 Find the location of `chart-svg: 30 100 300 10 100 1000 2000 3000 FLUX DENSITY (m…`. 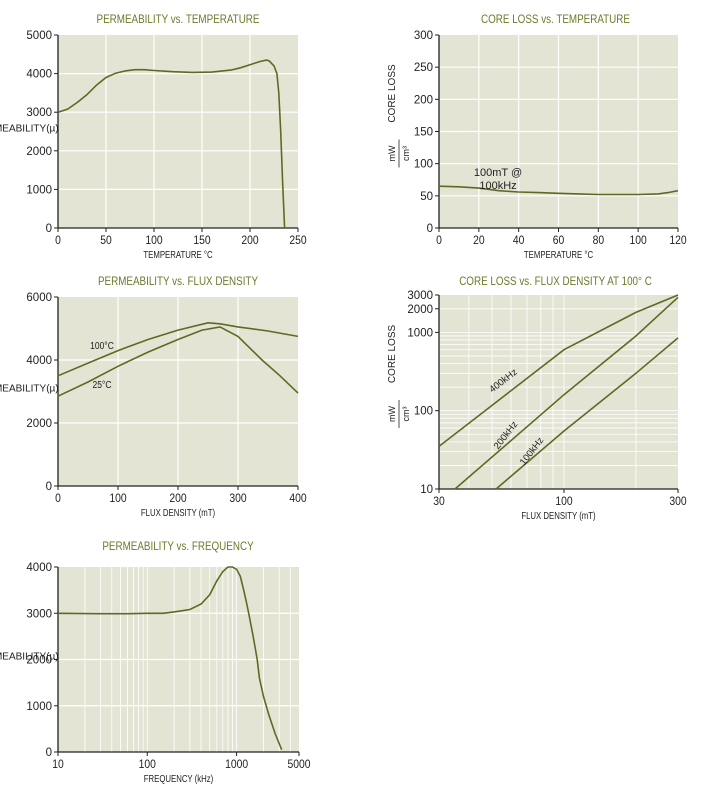

chart-svg: 30 100 300 10 100 1000 2000 3000 FLUX DENSITY (m… is located at coordinates (537, 405).